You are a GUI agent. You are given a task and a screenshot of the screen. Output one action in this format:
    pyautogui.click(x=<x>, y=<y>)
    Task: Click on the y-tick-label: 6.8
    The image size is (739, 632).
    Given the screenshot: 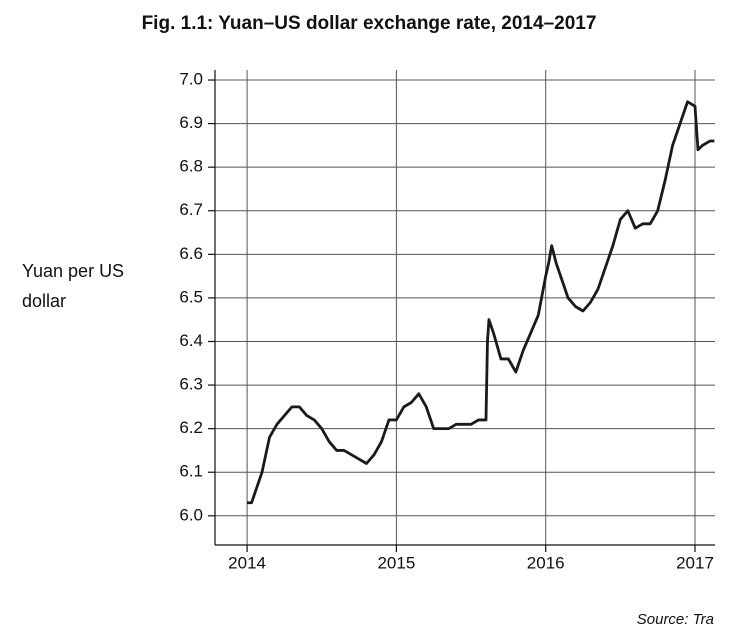 What is the action you would take?
    pyautogui.click(x=191, y=166)
    